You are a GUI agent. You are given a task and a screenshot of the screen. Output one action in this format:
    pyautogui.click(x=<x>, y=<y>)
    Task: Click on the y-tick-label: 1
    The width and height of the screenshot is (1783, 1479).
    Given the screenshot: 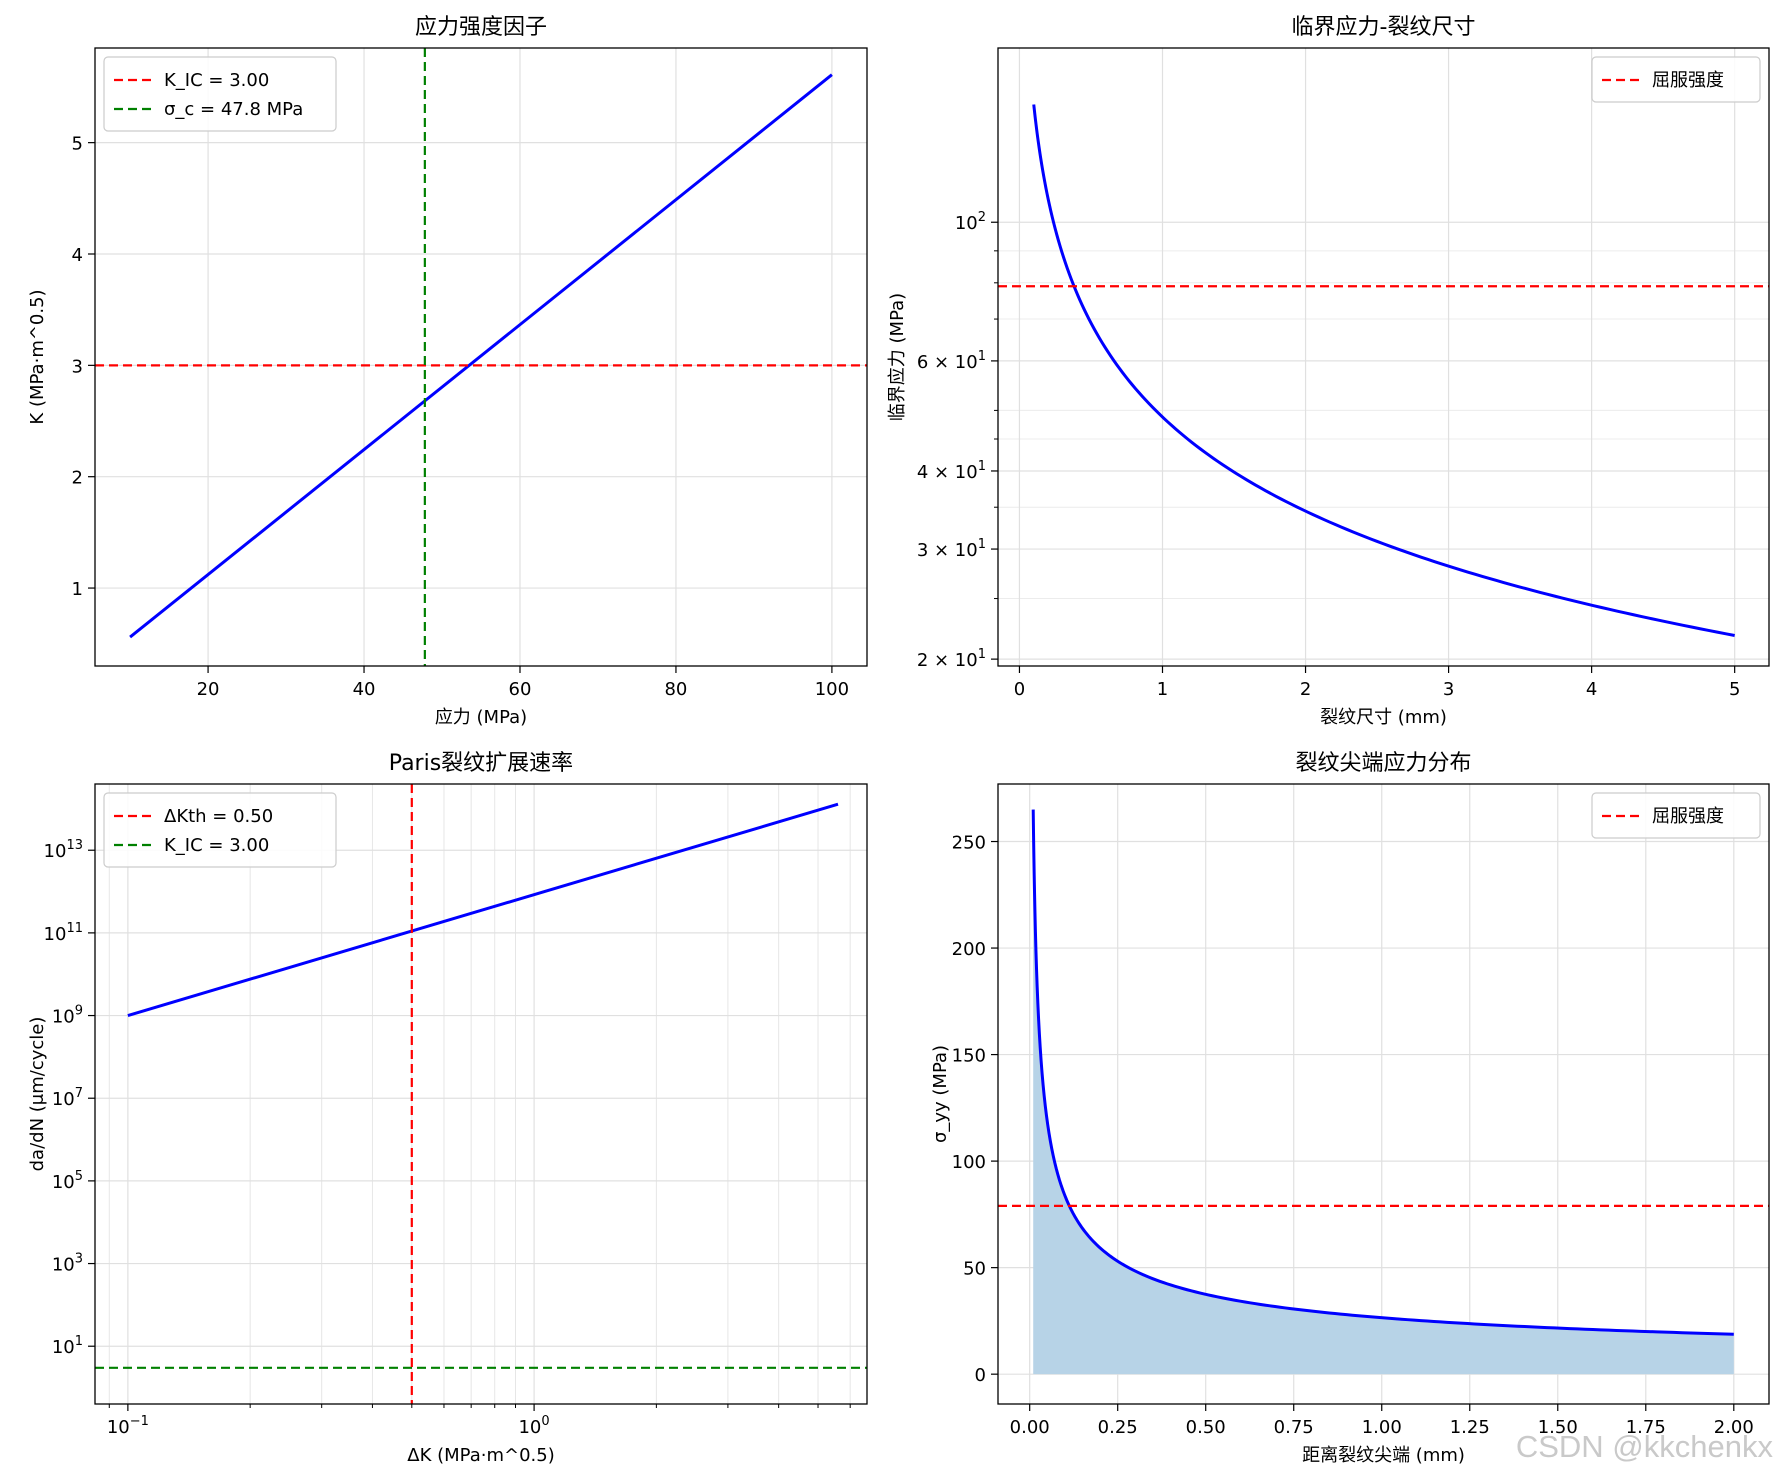 What is the action you would take?
    pyautogui.click(x=77, y=589)
    